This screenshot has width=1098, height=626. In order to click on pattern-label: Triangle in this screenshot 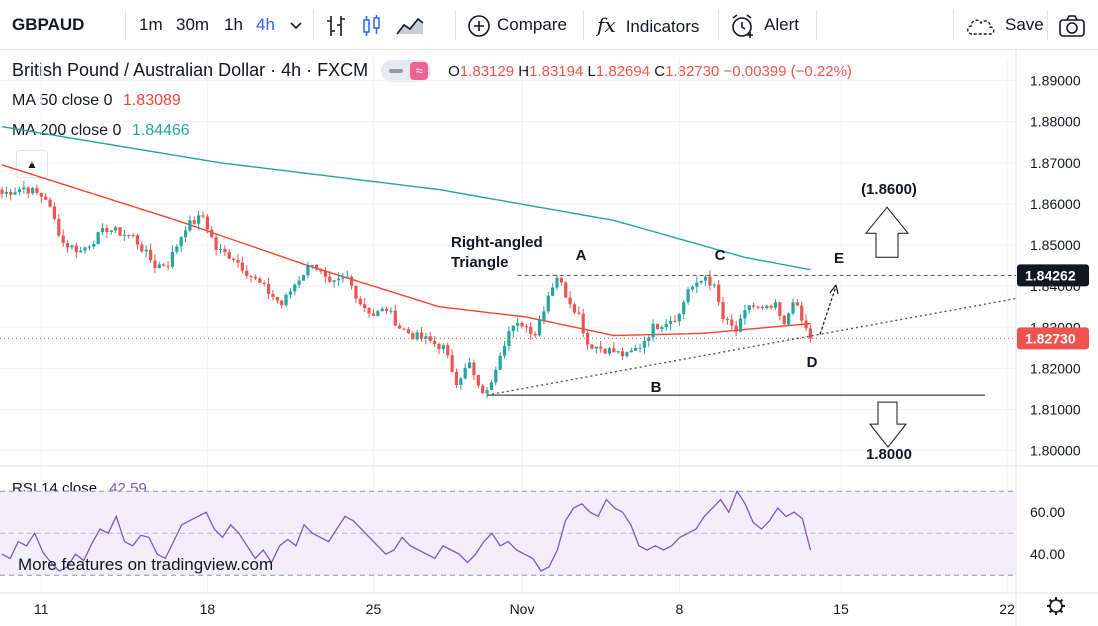, I will do `click(480, 262)`.